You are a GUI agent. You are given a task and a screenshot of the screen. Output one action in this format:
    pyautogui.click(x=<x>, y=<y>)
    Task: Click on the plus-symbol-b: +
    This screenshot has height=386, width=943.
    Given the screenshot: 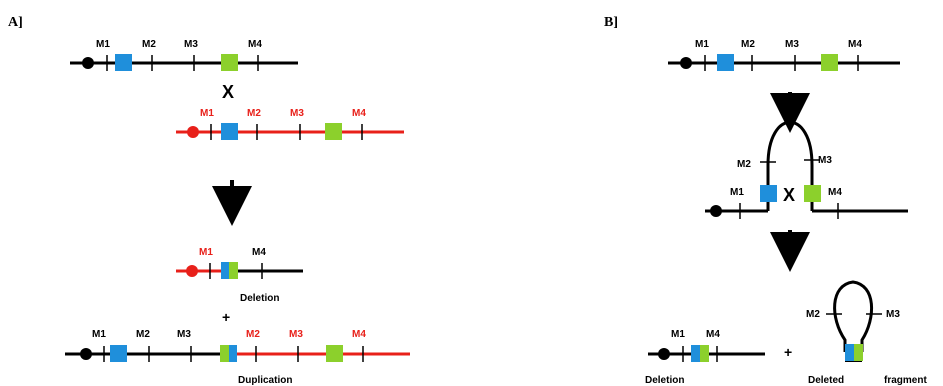 What is the action you would take?
    pyautogui.click(x=788, y=352)
    